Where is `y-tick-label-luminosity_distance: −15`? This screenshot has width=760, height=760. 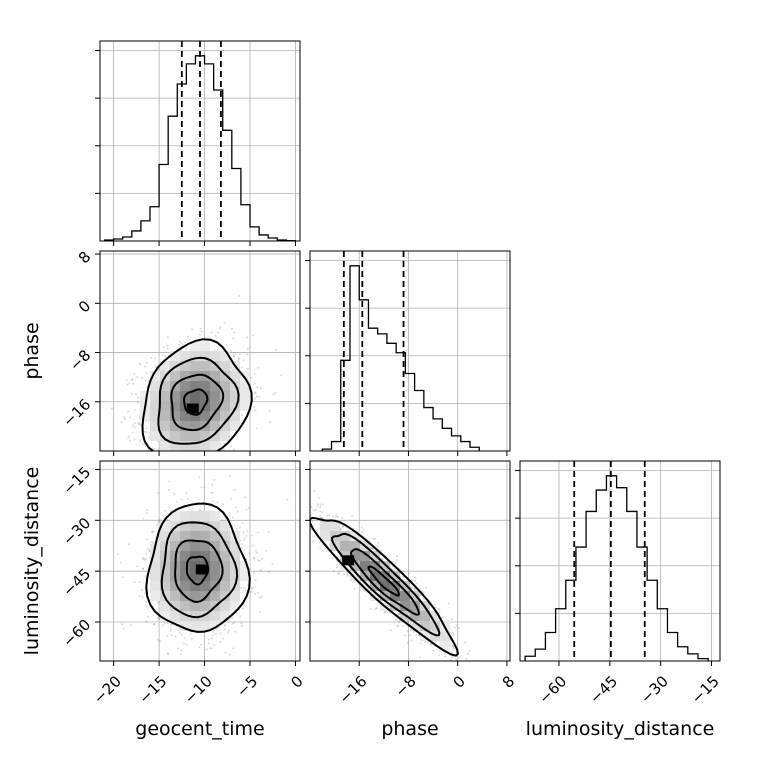
y-tick-label-luminosity_distance: −15 is located at coordinates (76, 480).